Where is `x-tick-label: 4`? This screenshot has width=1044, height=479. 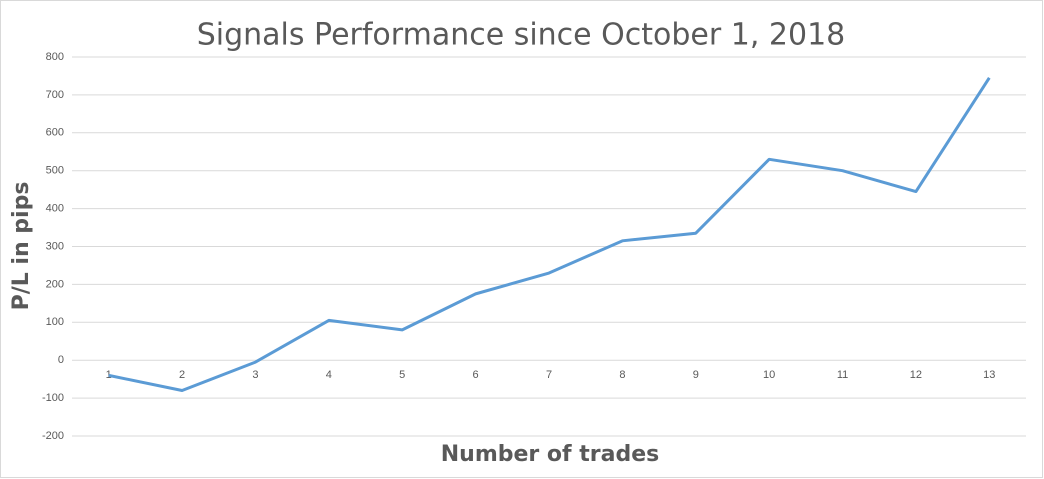 x-tick-label: 4 is located at coordinates (329, 375).